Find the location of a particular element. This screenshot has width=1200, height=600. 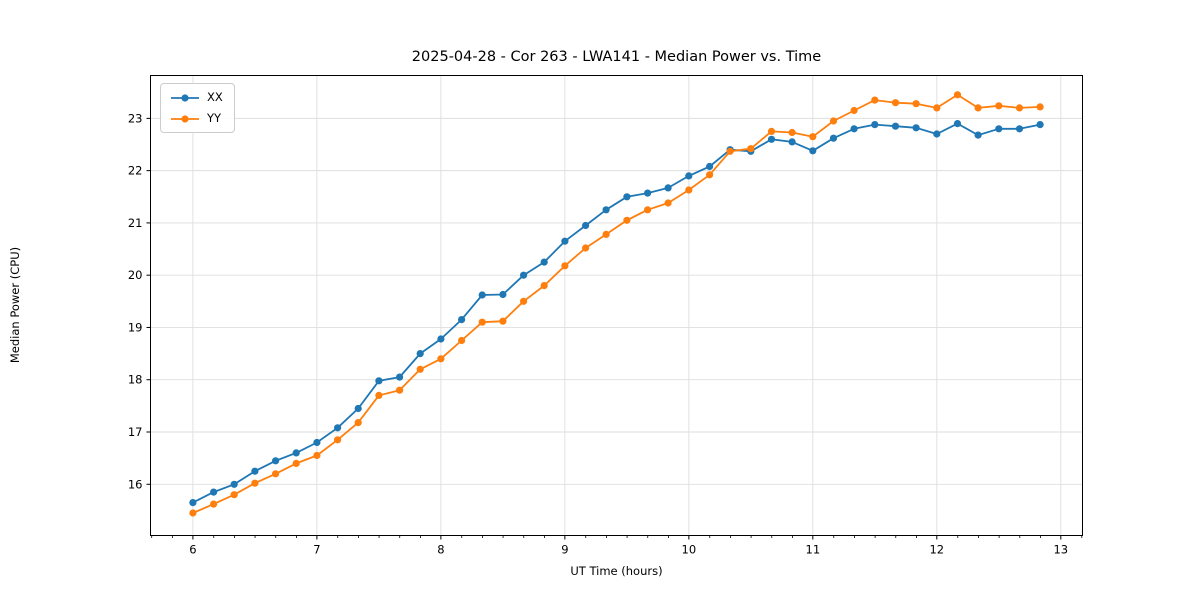

legend-label-yy: YY is located at coordinates (214, 117).